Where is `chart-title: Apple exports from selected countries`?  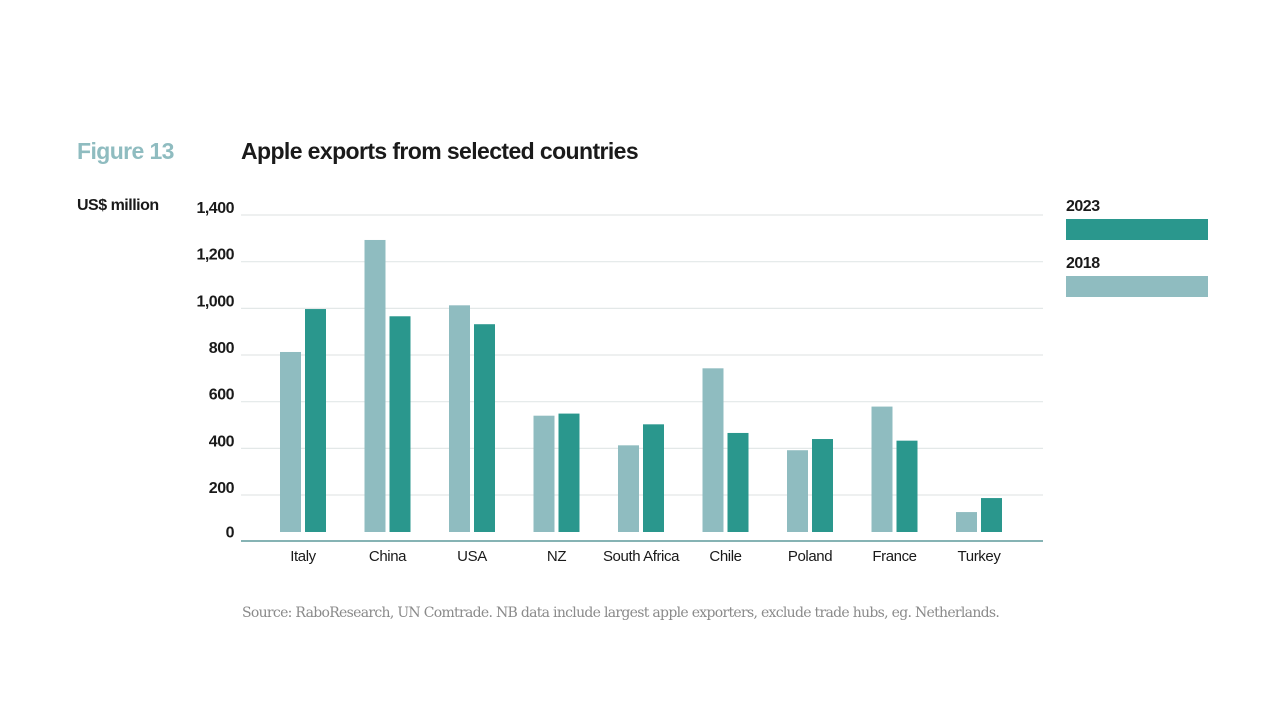
chart-title: Apple exports from selected countries is located at coordinates (440, 151).